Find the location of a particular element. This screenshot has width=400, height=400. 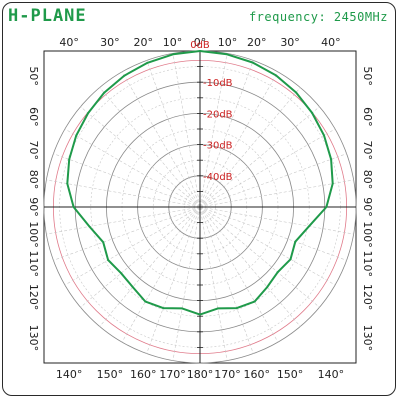

chart-title: H-PLANE is located at coordinates (47, 16).